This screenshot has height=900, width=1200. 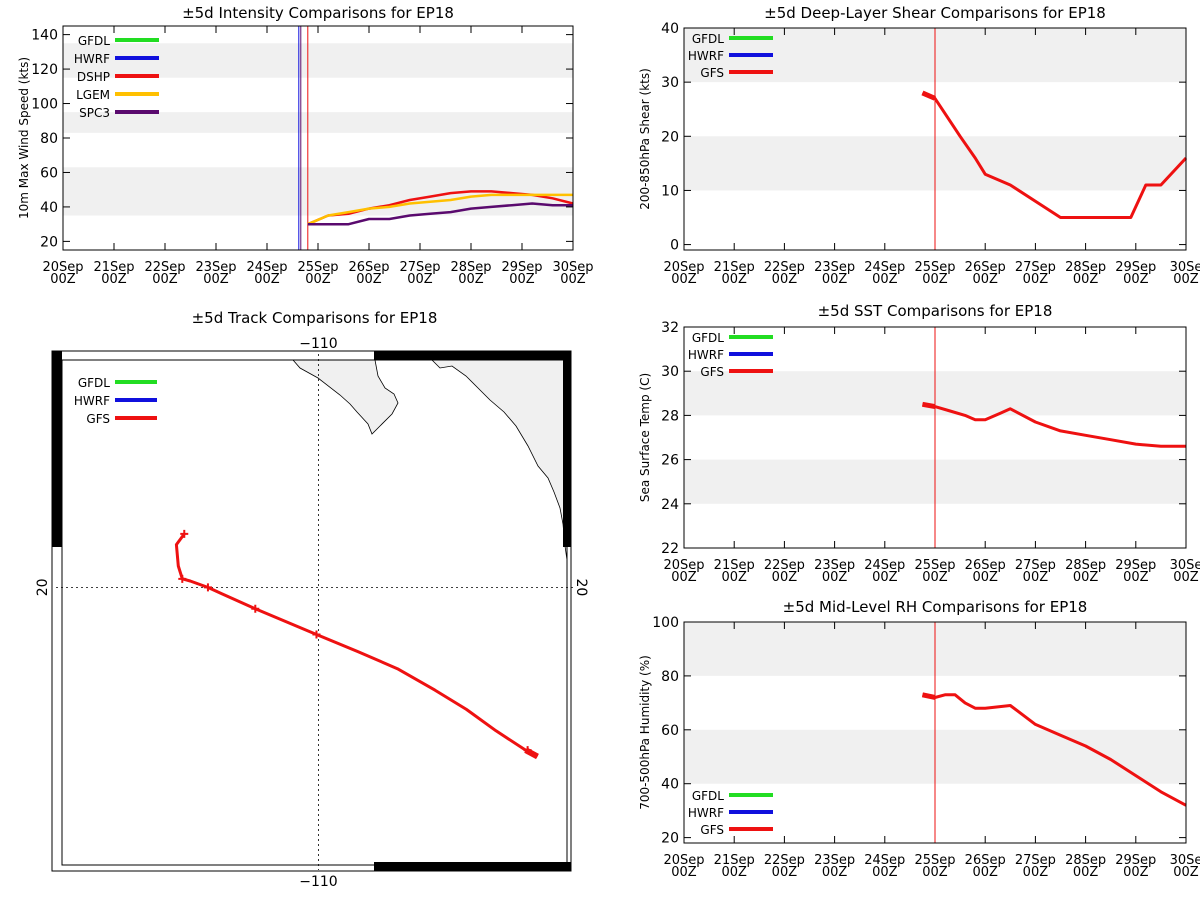 I want to click on y-tick-label: 120, so click(x=44, y=70).